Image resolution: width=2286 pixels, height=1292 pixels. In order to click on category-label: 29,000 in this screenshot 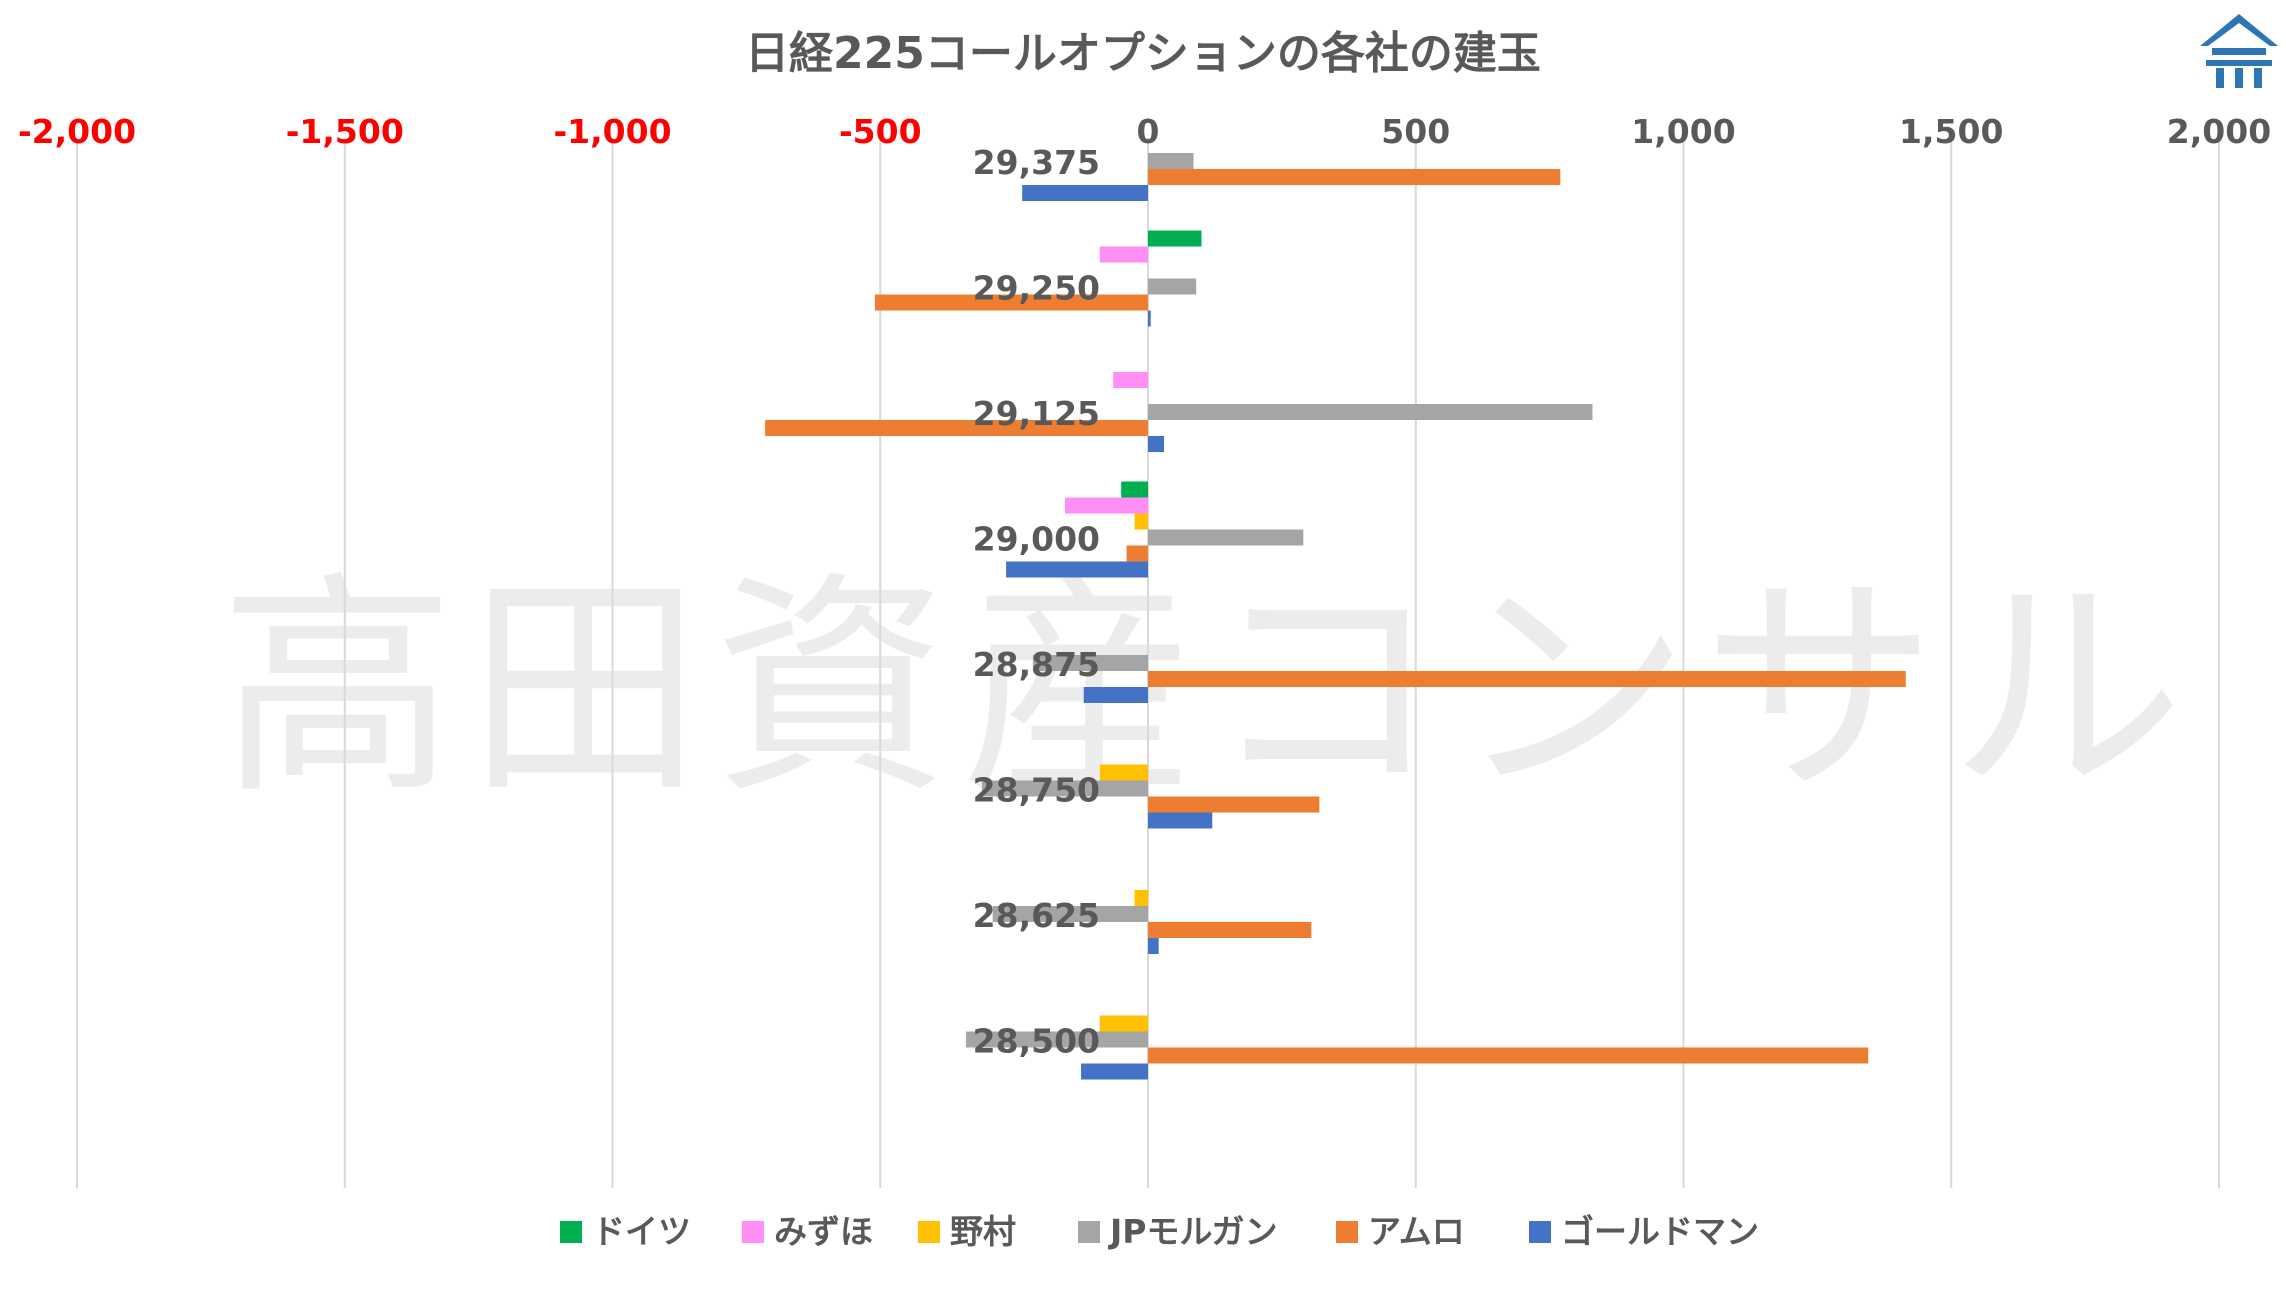, I will do `click(1036, 539)`.